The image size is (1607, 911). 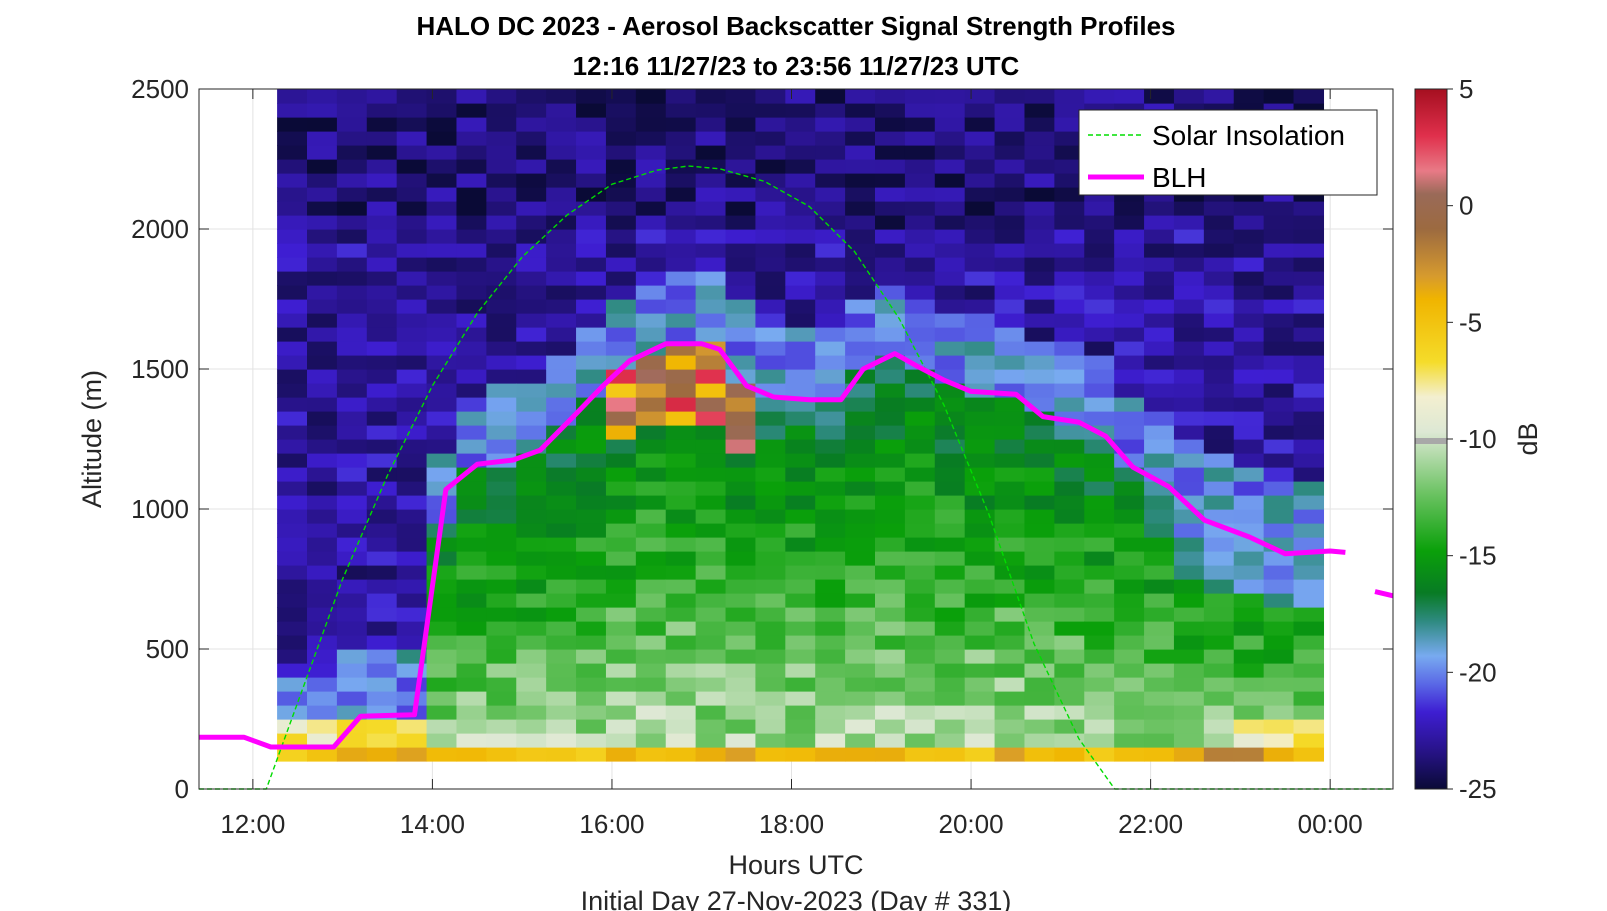 I want to click on x-tick-label: 20:00, so click(x=971, y=824).